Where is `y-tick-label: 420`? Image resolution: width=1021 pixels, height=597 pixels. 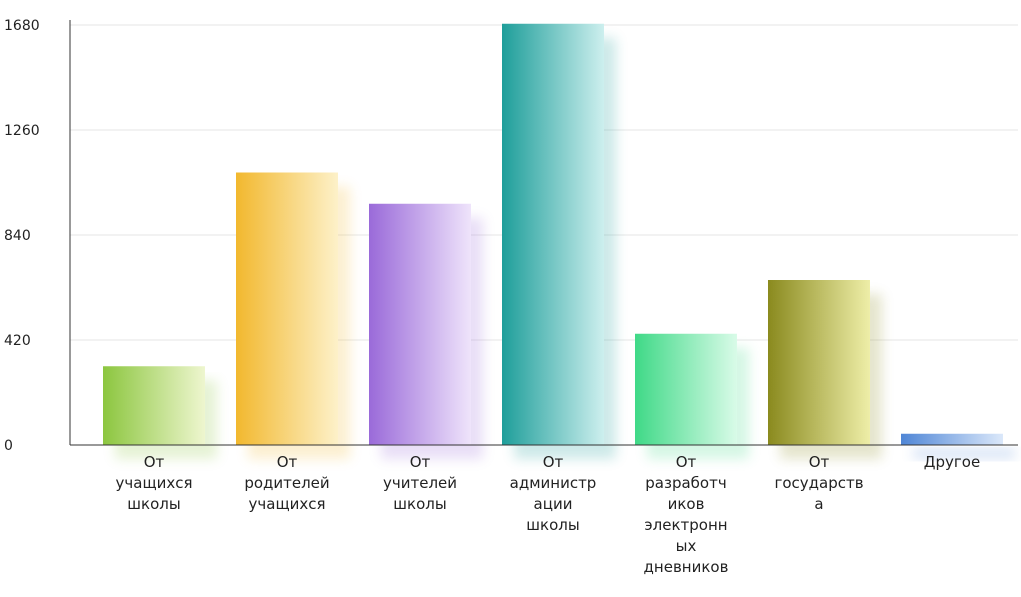
y-tick-label: 420 is located at coordinates (17, 341).